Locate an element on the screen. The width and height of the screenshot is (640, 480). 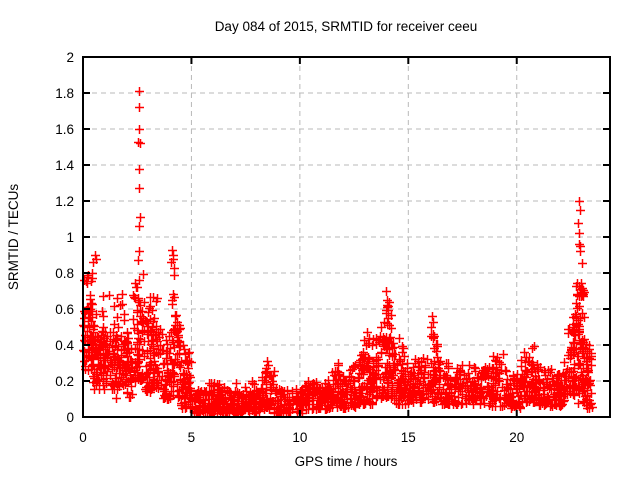
x-tick-label: 0 is located at coordinates (83, 437).